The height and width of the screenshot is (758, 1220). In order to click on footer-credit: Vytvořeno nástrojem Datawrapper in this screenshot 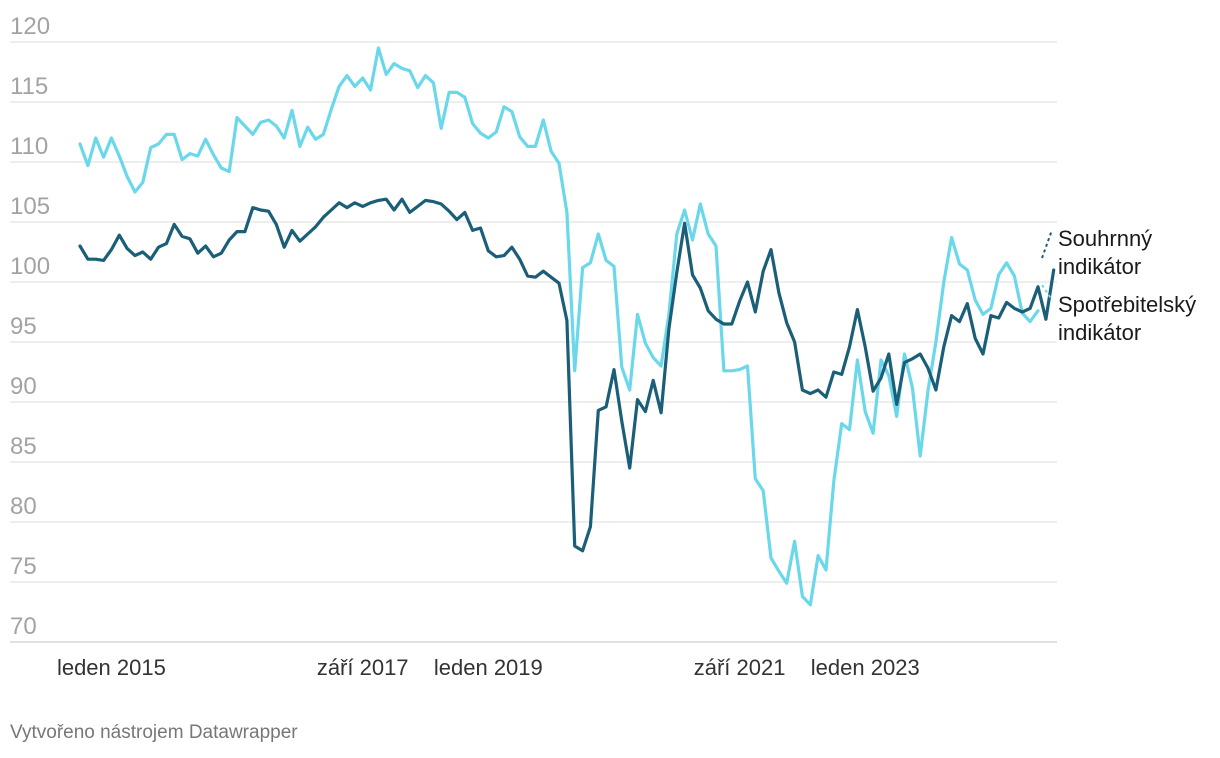, I will do `click(154, 732)`.